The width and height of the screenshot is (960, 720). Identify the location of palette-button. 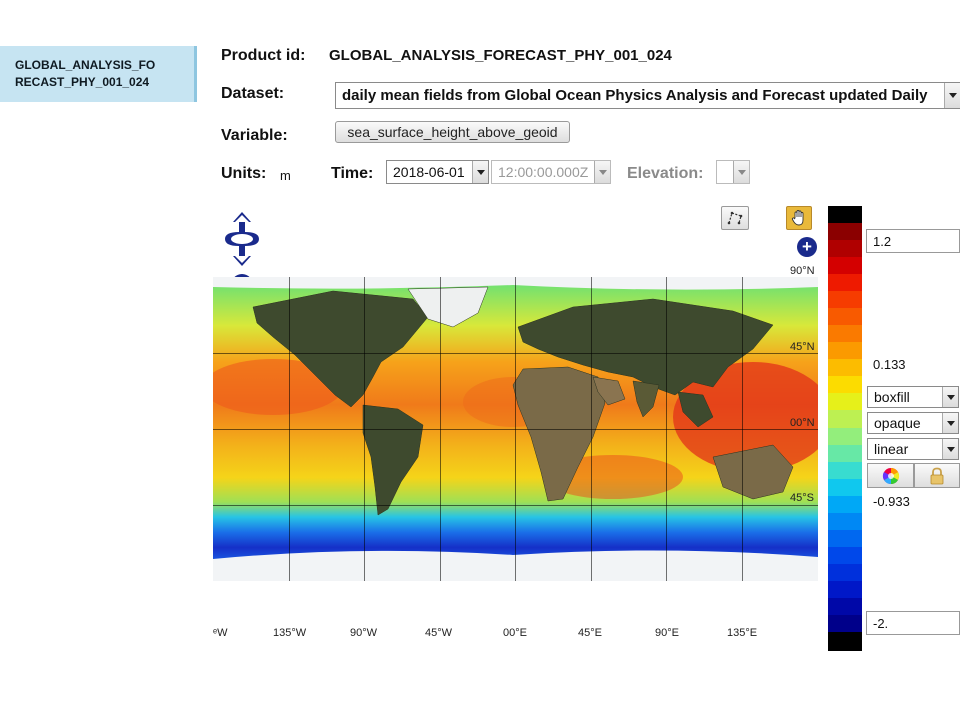
(890, 475).